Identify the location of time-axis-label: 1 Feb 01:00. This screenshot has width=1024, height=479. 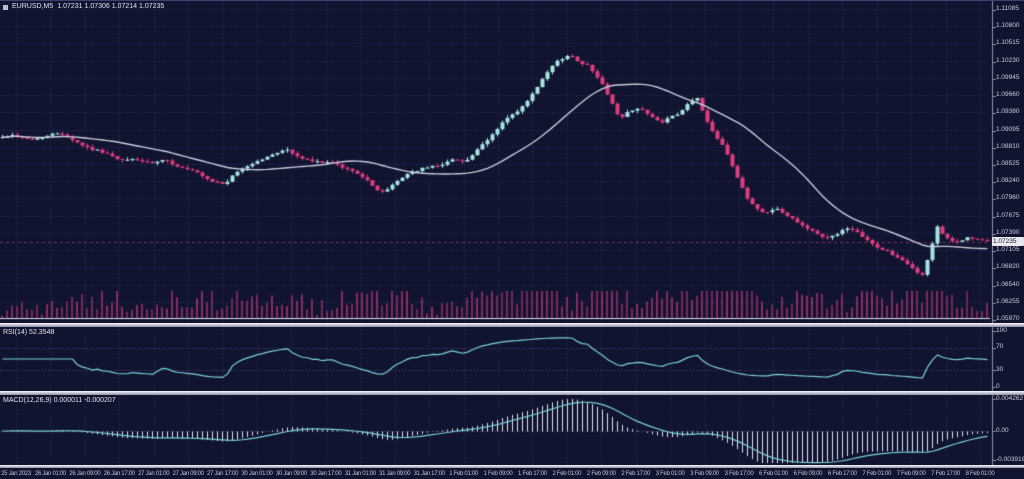
(463, 474).